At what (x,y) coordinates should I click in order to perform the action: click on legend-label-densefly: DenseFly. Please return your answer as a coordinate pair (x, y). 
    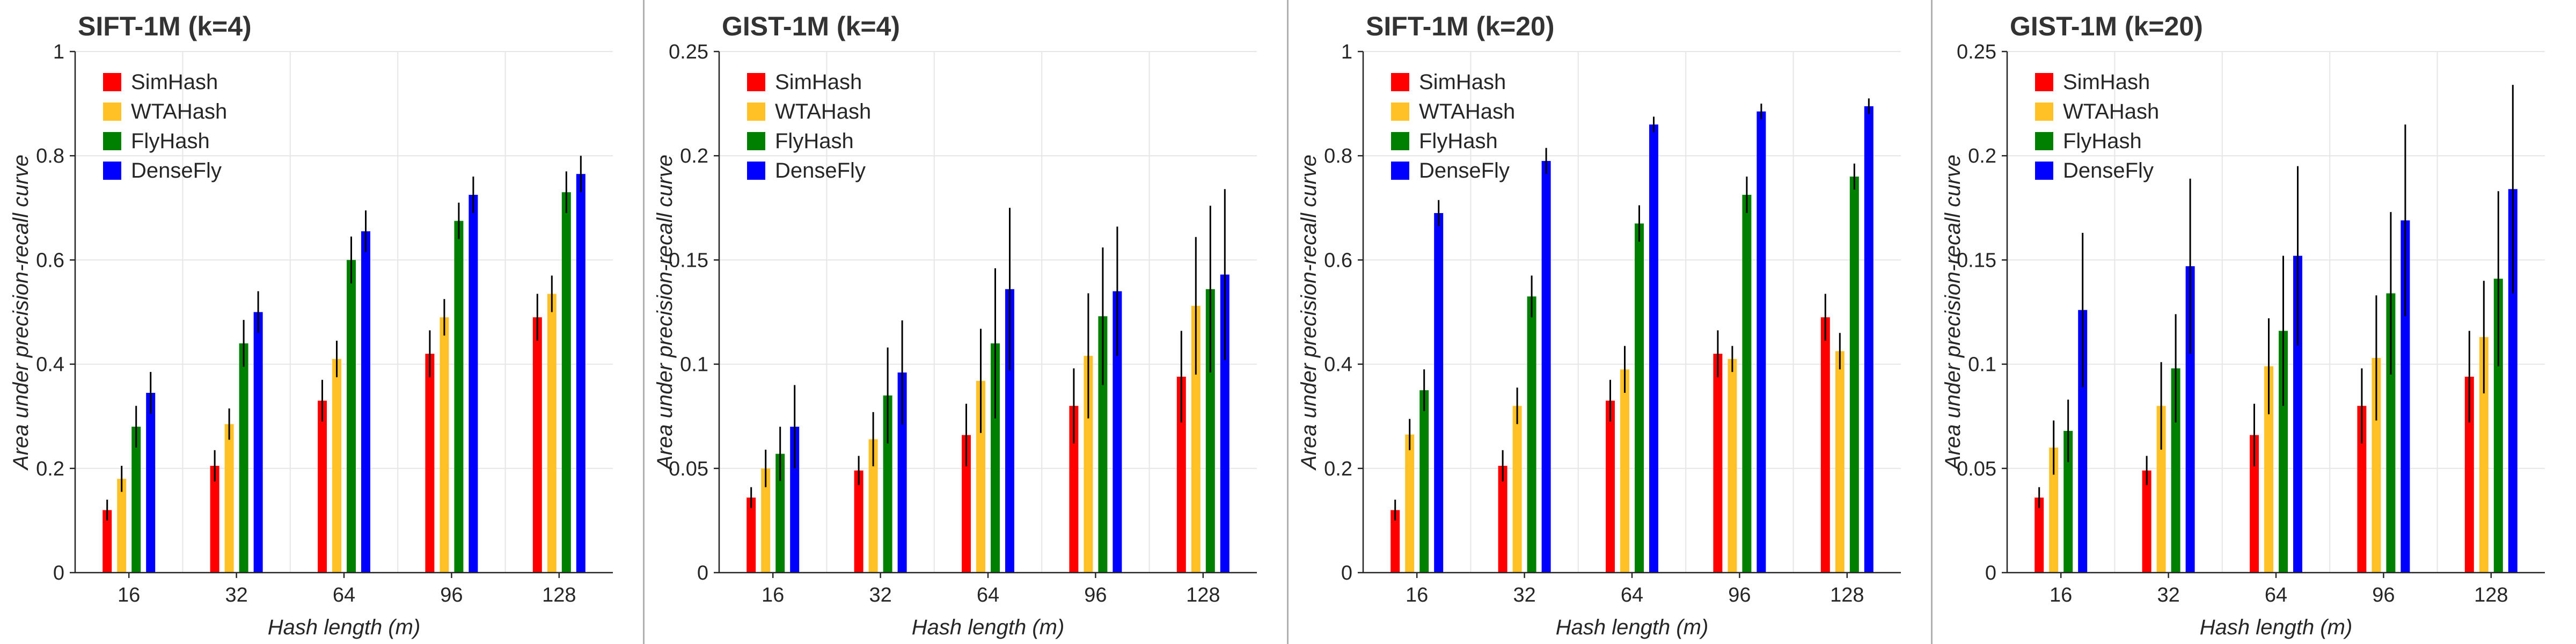
    Looking at the image, I should click on (1464, 170).